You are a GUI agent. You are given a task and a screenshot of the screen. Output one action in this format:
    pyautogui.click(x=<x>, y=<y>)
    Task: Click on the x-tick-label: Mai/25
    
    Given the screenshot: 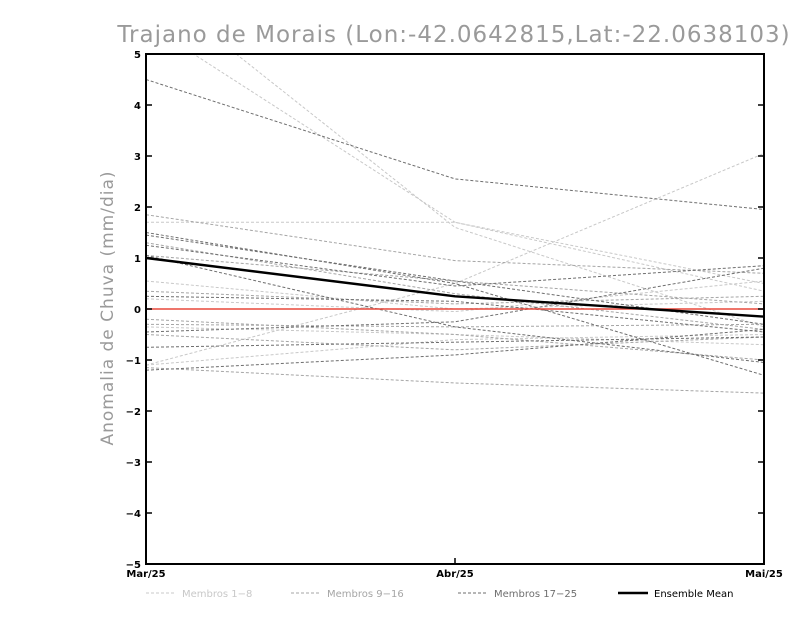 What is the action you would take?
    pyautogui.click(x=764, y=574)
    